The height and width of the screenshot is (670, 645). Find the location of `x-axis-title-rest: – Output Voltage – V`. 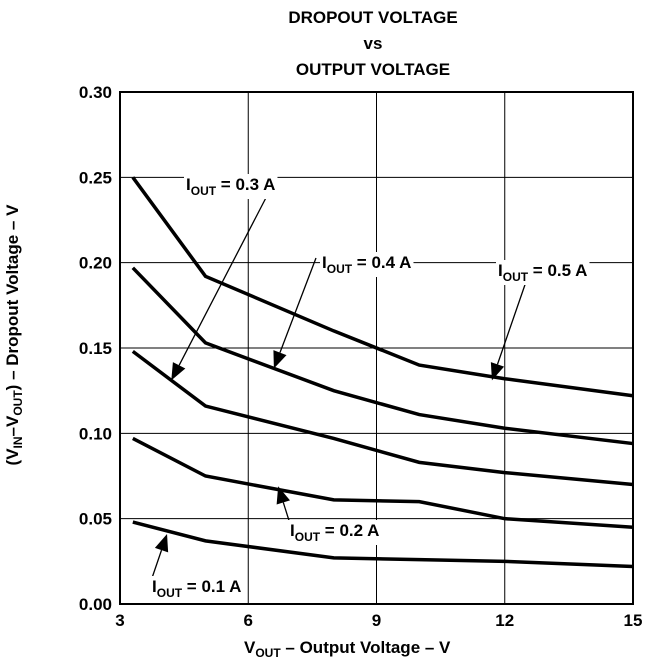

x-axis-title-rest: – Output Voltage – V is located at coordinates (365, 647).